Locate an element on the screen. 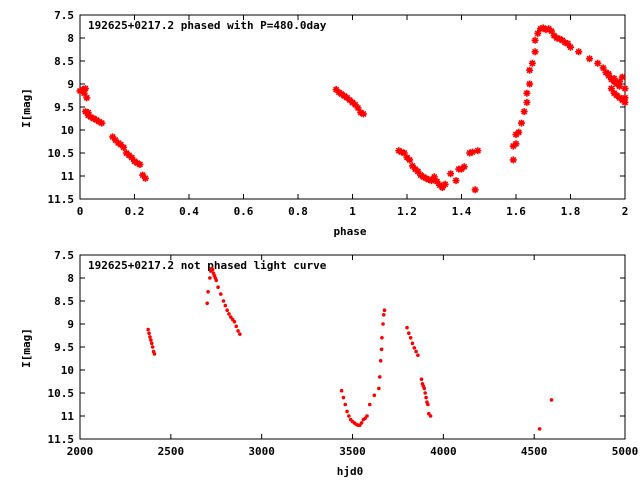 The width and height of the screenshot is (640, 480). x-tick-label: 2 is located at coordinates (625, 211).